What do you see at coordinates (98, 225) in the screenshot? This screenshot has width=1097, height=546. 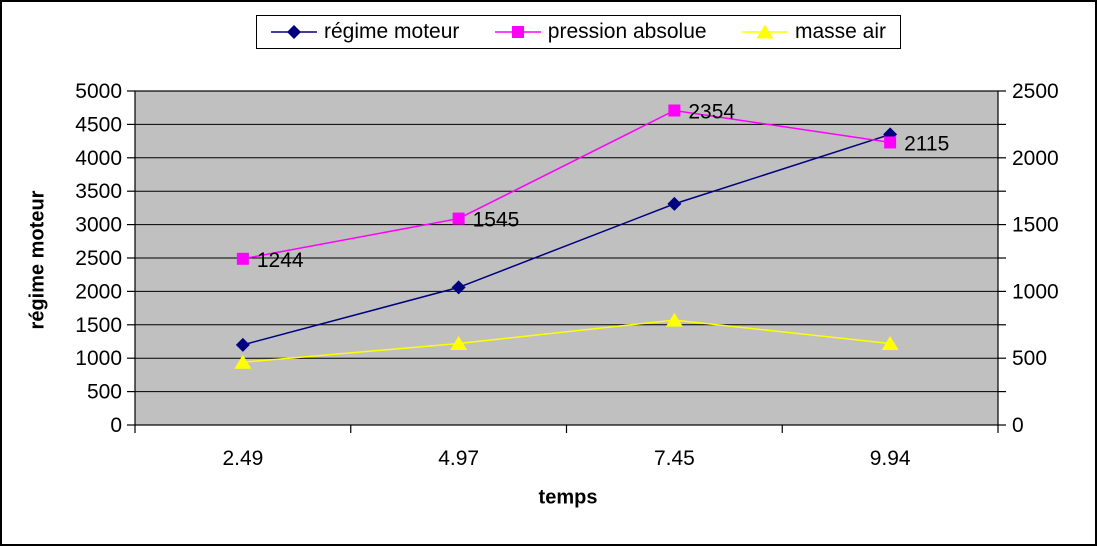 I see `left-axis-tick-label: 3000` at bounding box center [98, 225].